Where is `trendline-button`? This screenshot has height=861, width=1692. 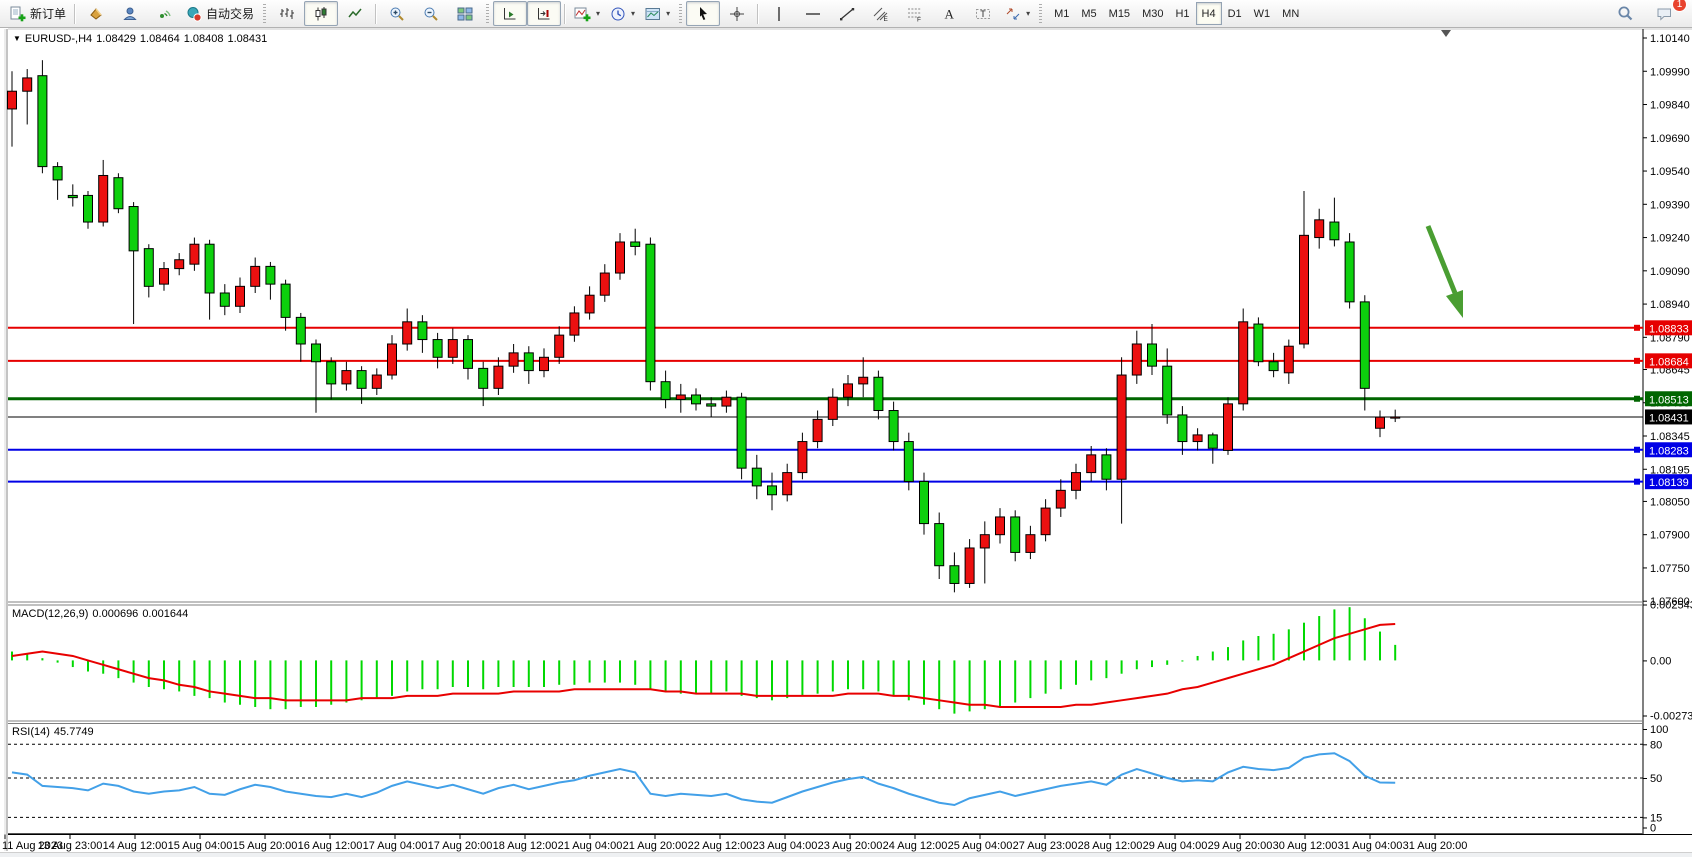 trendline-button is located at coordinates (847, 13).